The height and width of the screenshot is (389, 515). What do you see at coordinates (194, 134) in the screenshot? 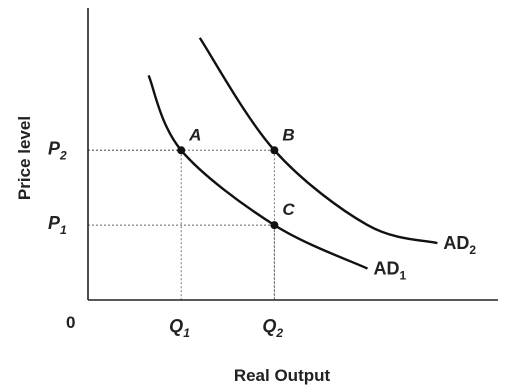
I see `point-label-a: A` at bounding box center [194, 134].